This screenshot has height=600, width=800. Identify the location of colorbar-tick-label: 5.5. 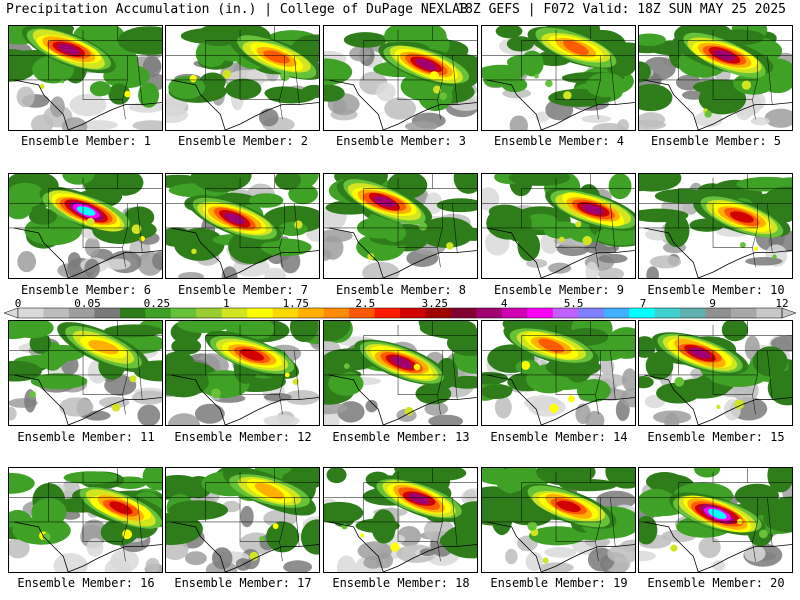
(573, 303).